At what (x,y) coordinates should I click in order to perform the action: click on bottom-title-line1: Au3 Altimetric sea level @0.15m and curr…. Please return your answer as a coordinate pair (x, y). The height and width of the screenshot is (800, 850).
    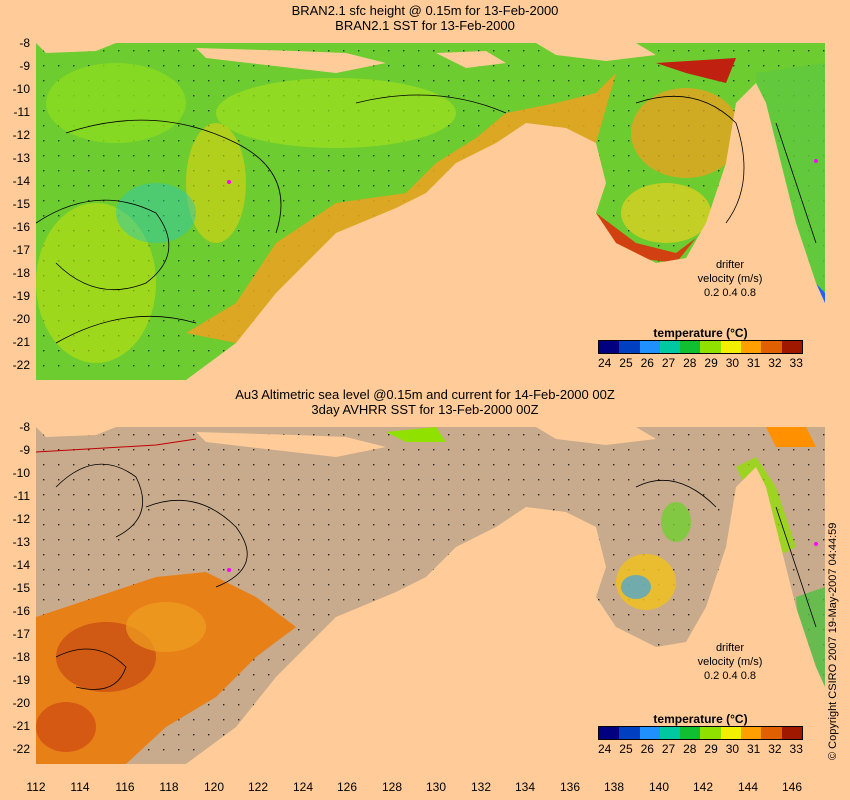
    Looking at the image, I should click on (425, 394).